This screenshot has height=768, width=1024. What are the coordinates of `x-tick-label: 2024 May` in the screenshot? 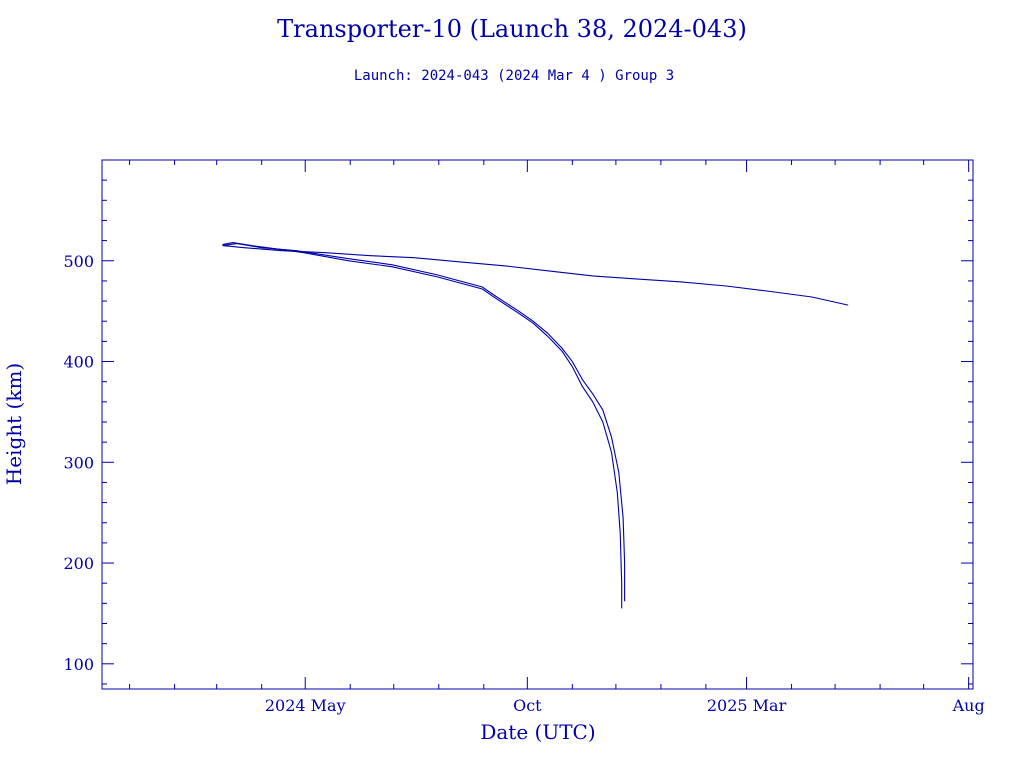 It's located at (305, 705).